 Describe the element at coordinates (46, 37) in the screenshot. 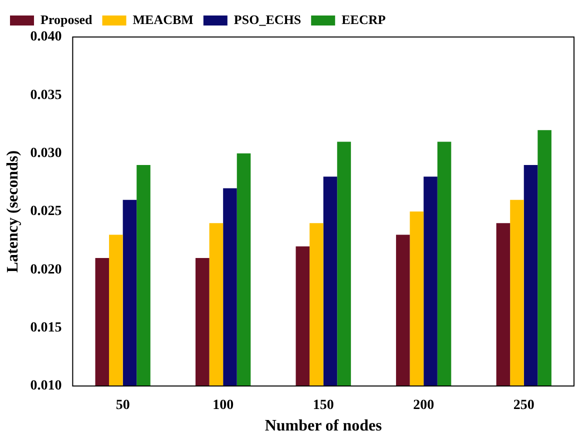

I see `y-tick-label: 0.040` at that location.